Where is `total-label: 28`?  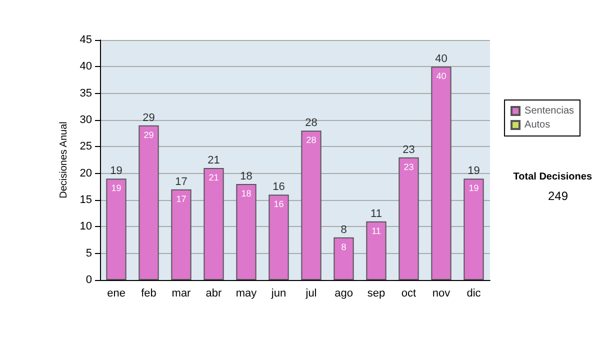
total-label: 28 is located at coordinates (311, 123).